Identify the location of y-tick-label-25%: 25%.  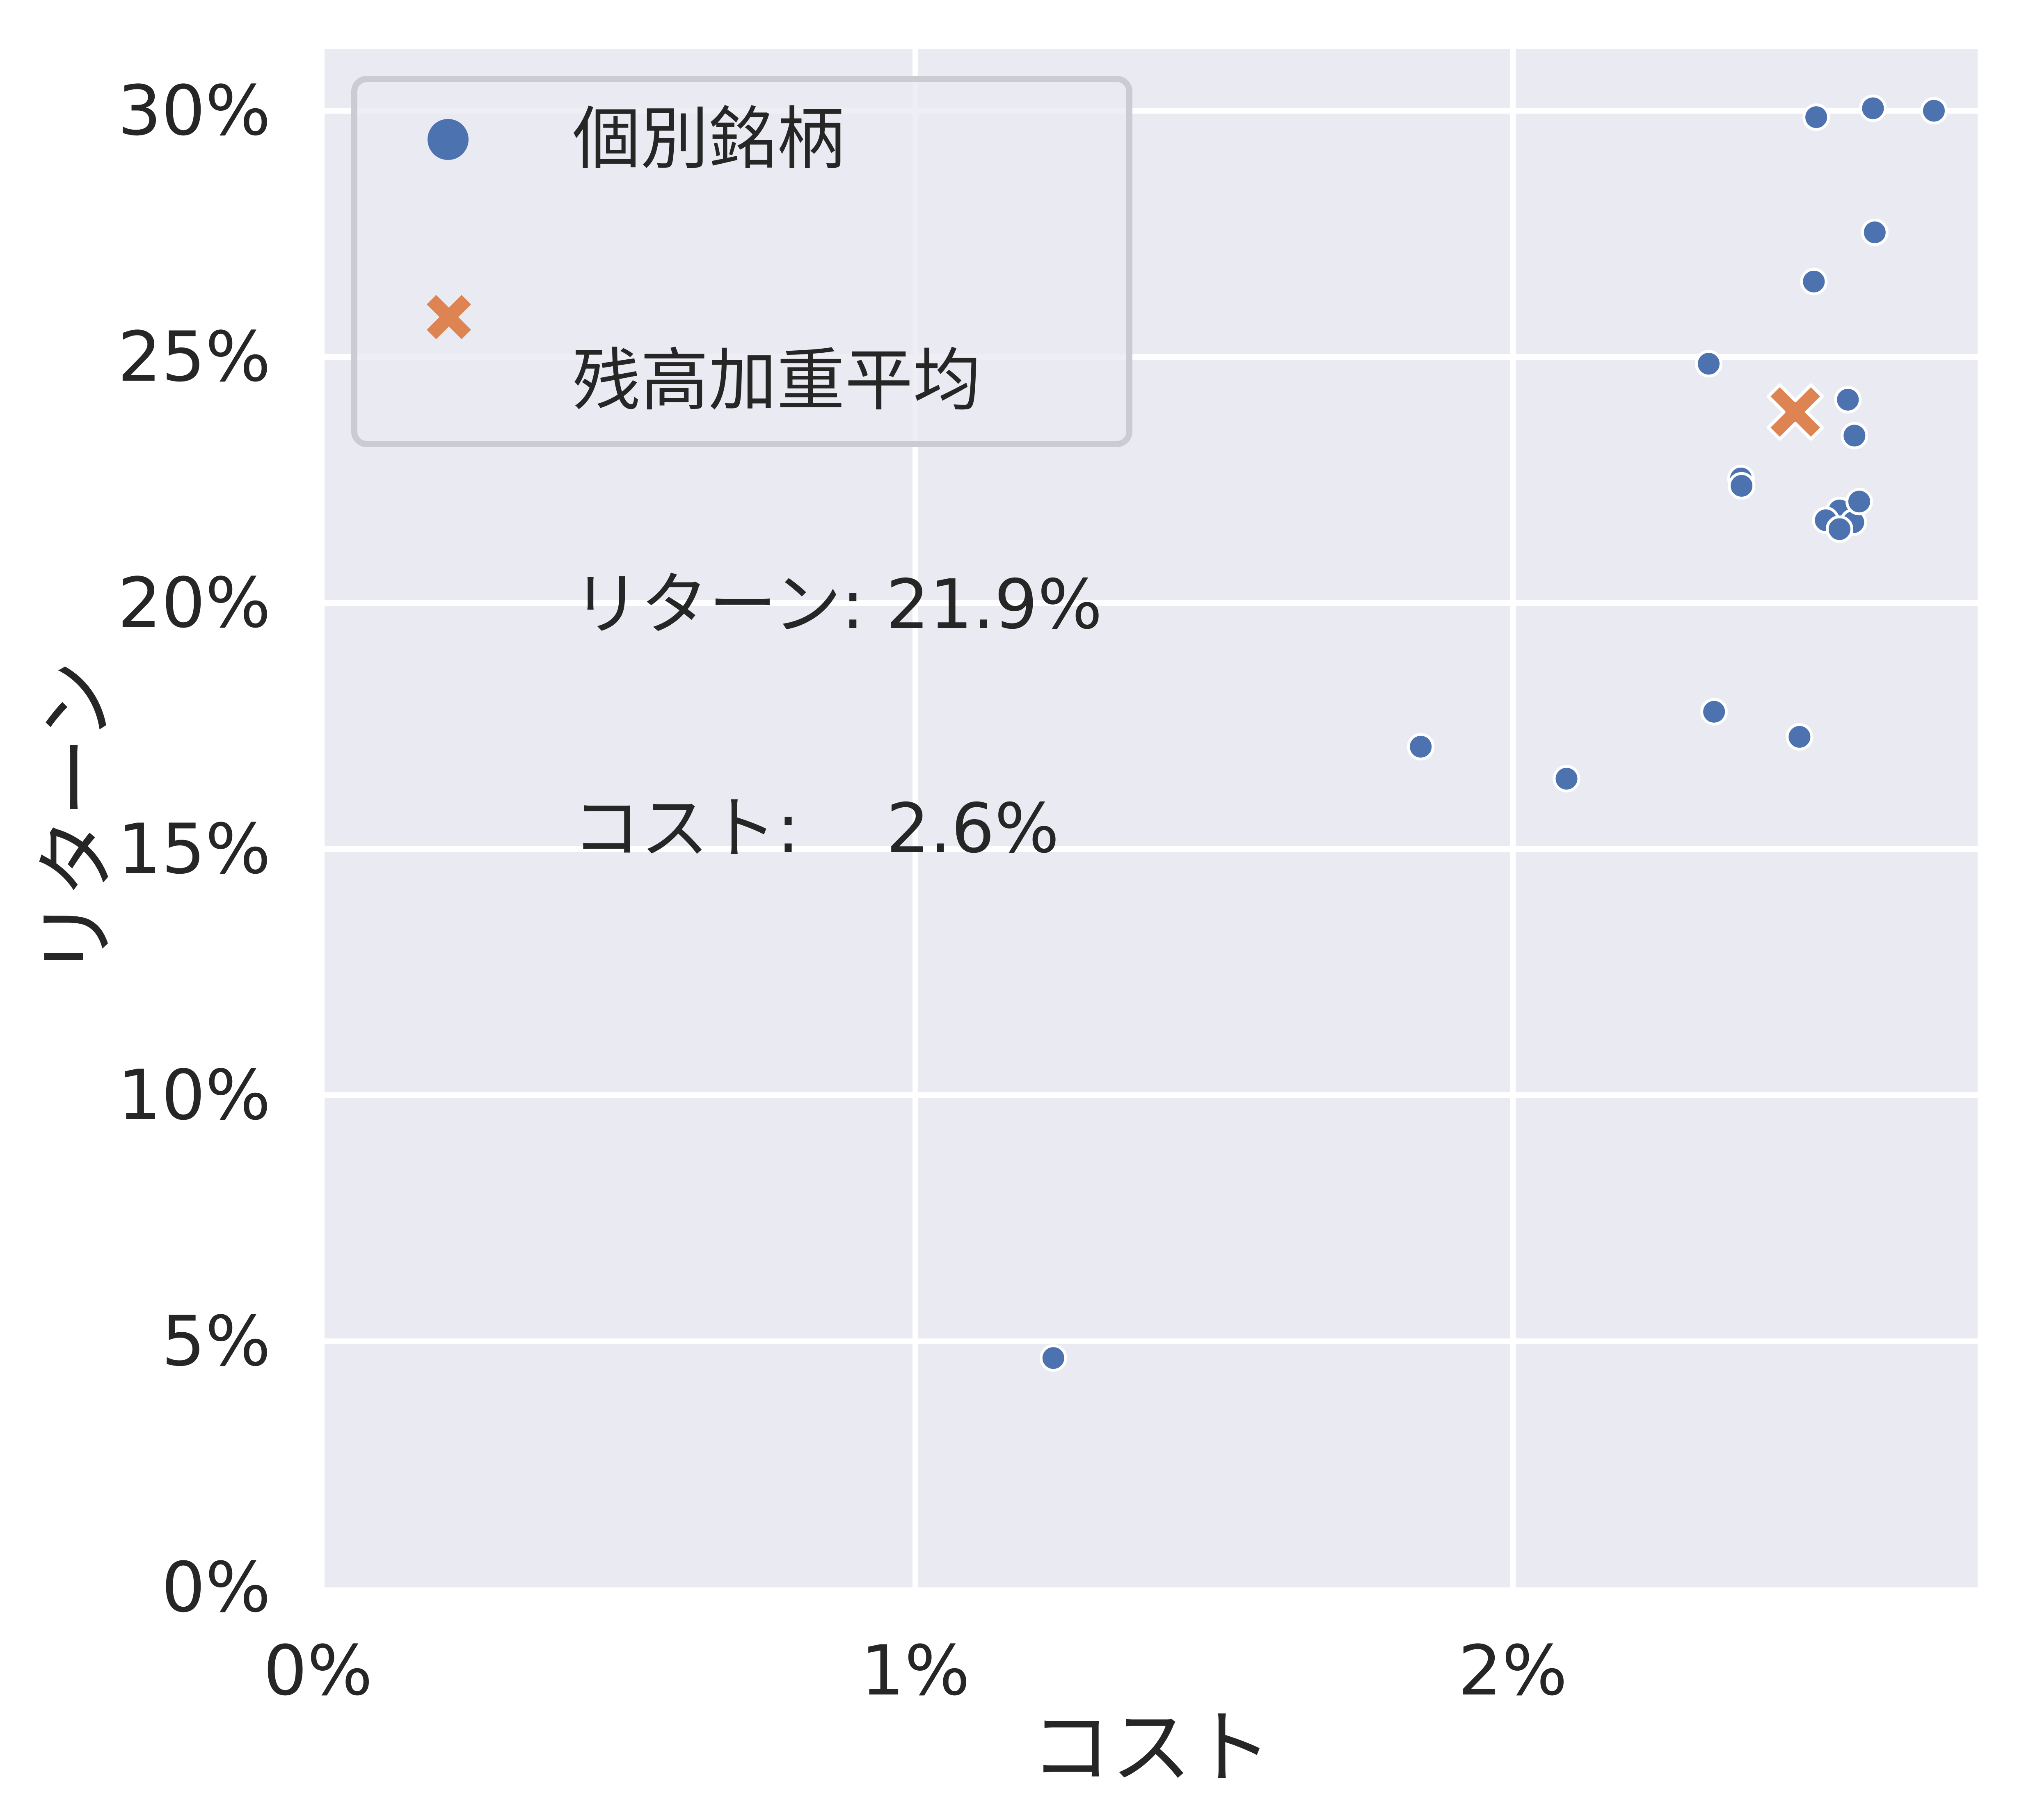
(194, 357).